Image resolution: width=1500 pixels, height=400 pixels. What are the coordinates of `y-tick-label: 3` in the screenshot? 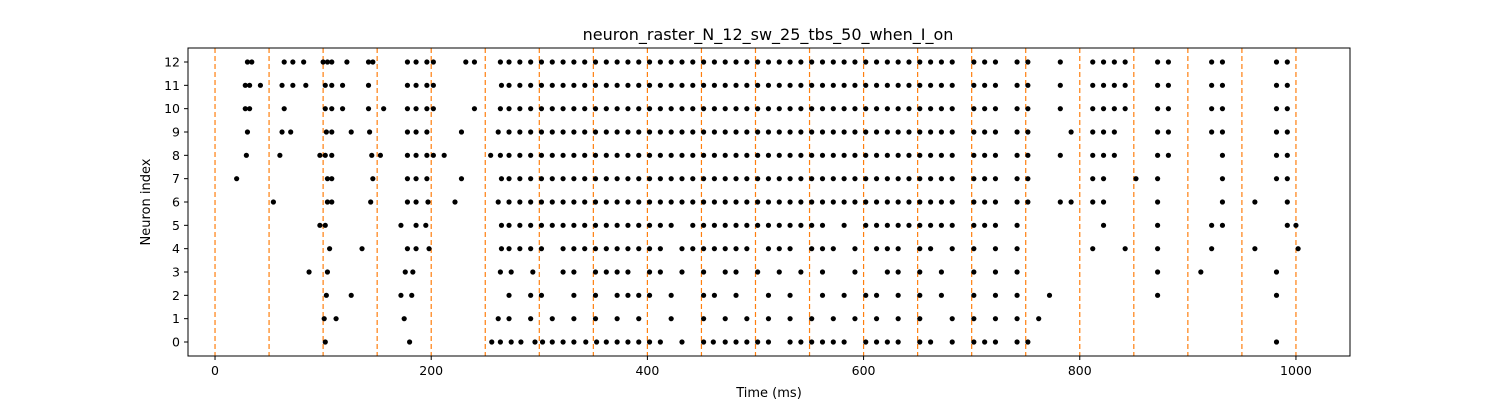 It's located at (176, 272).